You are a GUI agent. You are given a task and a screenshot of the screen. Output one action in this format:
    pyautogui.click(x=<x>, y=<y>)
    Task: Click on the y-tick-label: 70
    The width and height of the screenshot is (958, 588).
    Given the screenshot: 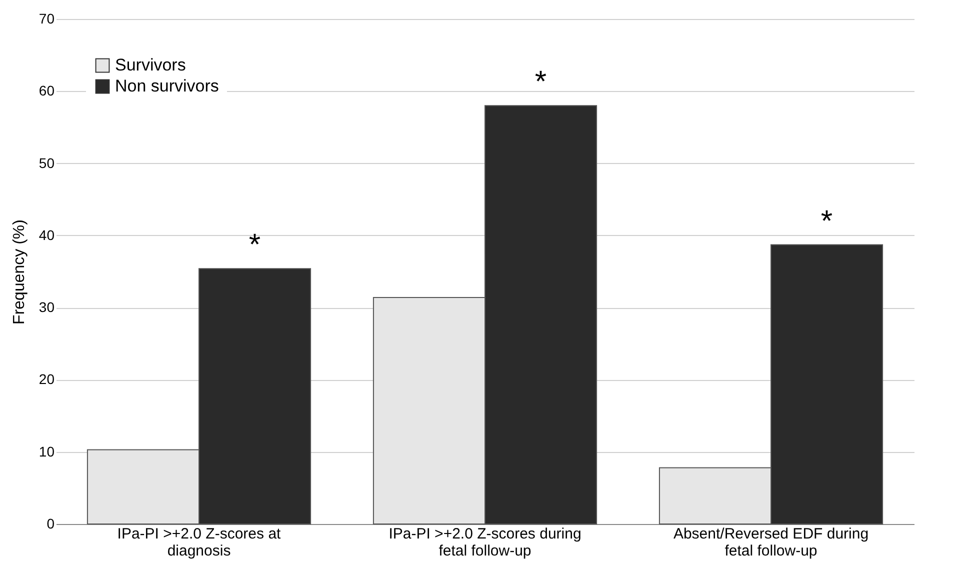 What is the action you would take?
    pyautogui.click(x=46, y=18)
    